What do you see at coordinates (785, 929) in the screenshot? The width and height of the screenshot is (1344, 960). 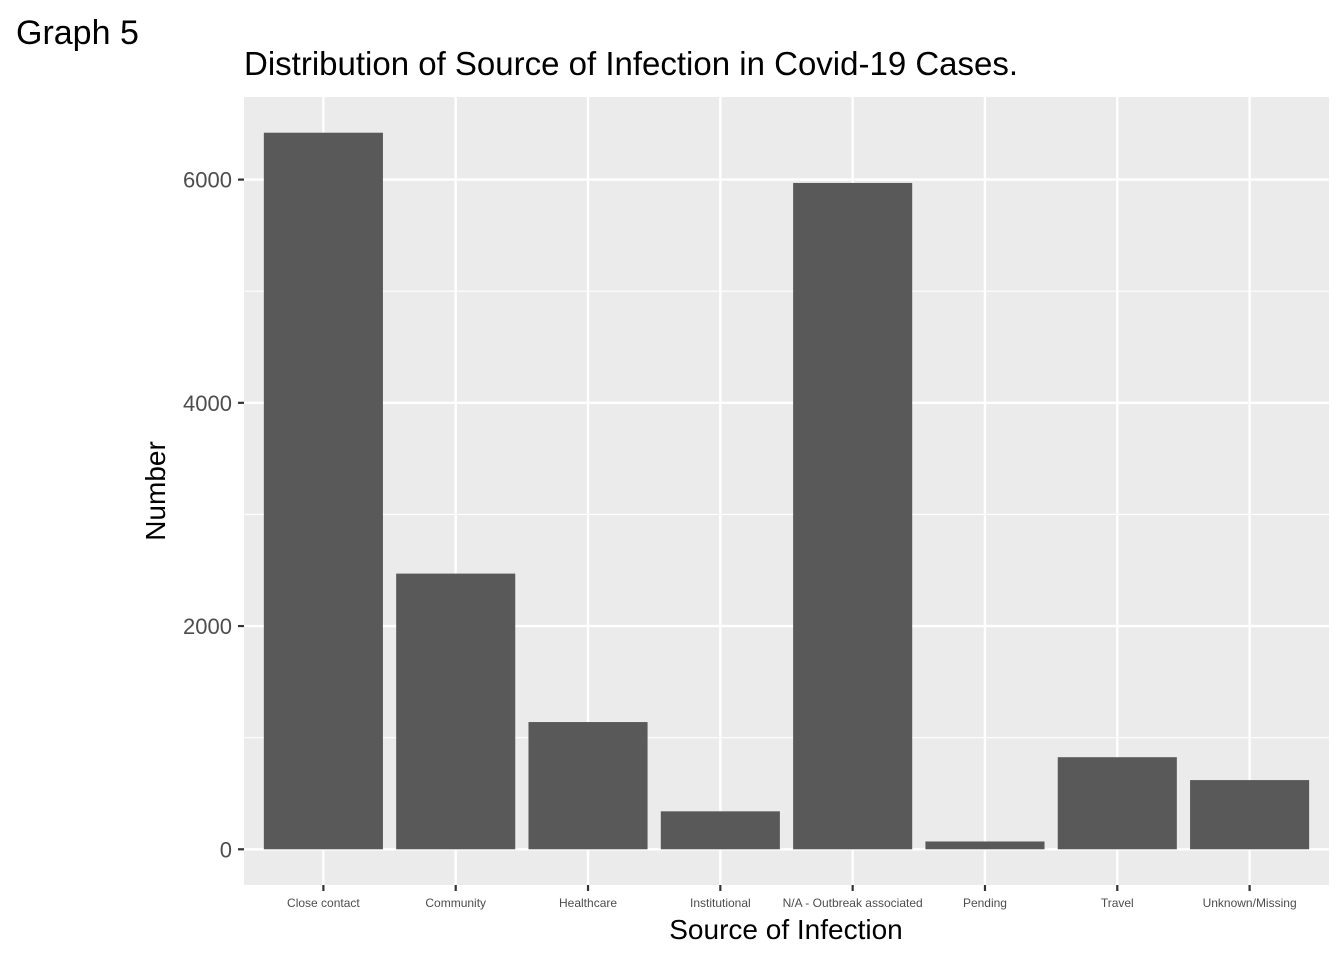 I see `x-axis-label: Source of Infection` at bounding box center [785, 929].